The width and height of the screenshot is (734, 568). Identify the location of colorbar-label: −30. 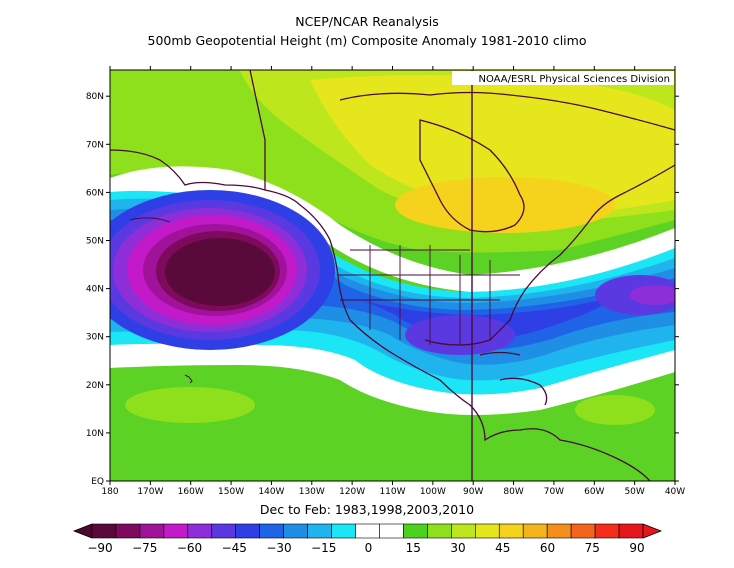
(278, 548).